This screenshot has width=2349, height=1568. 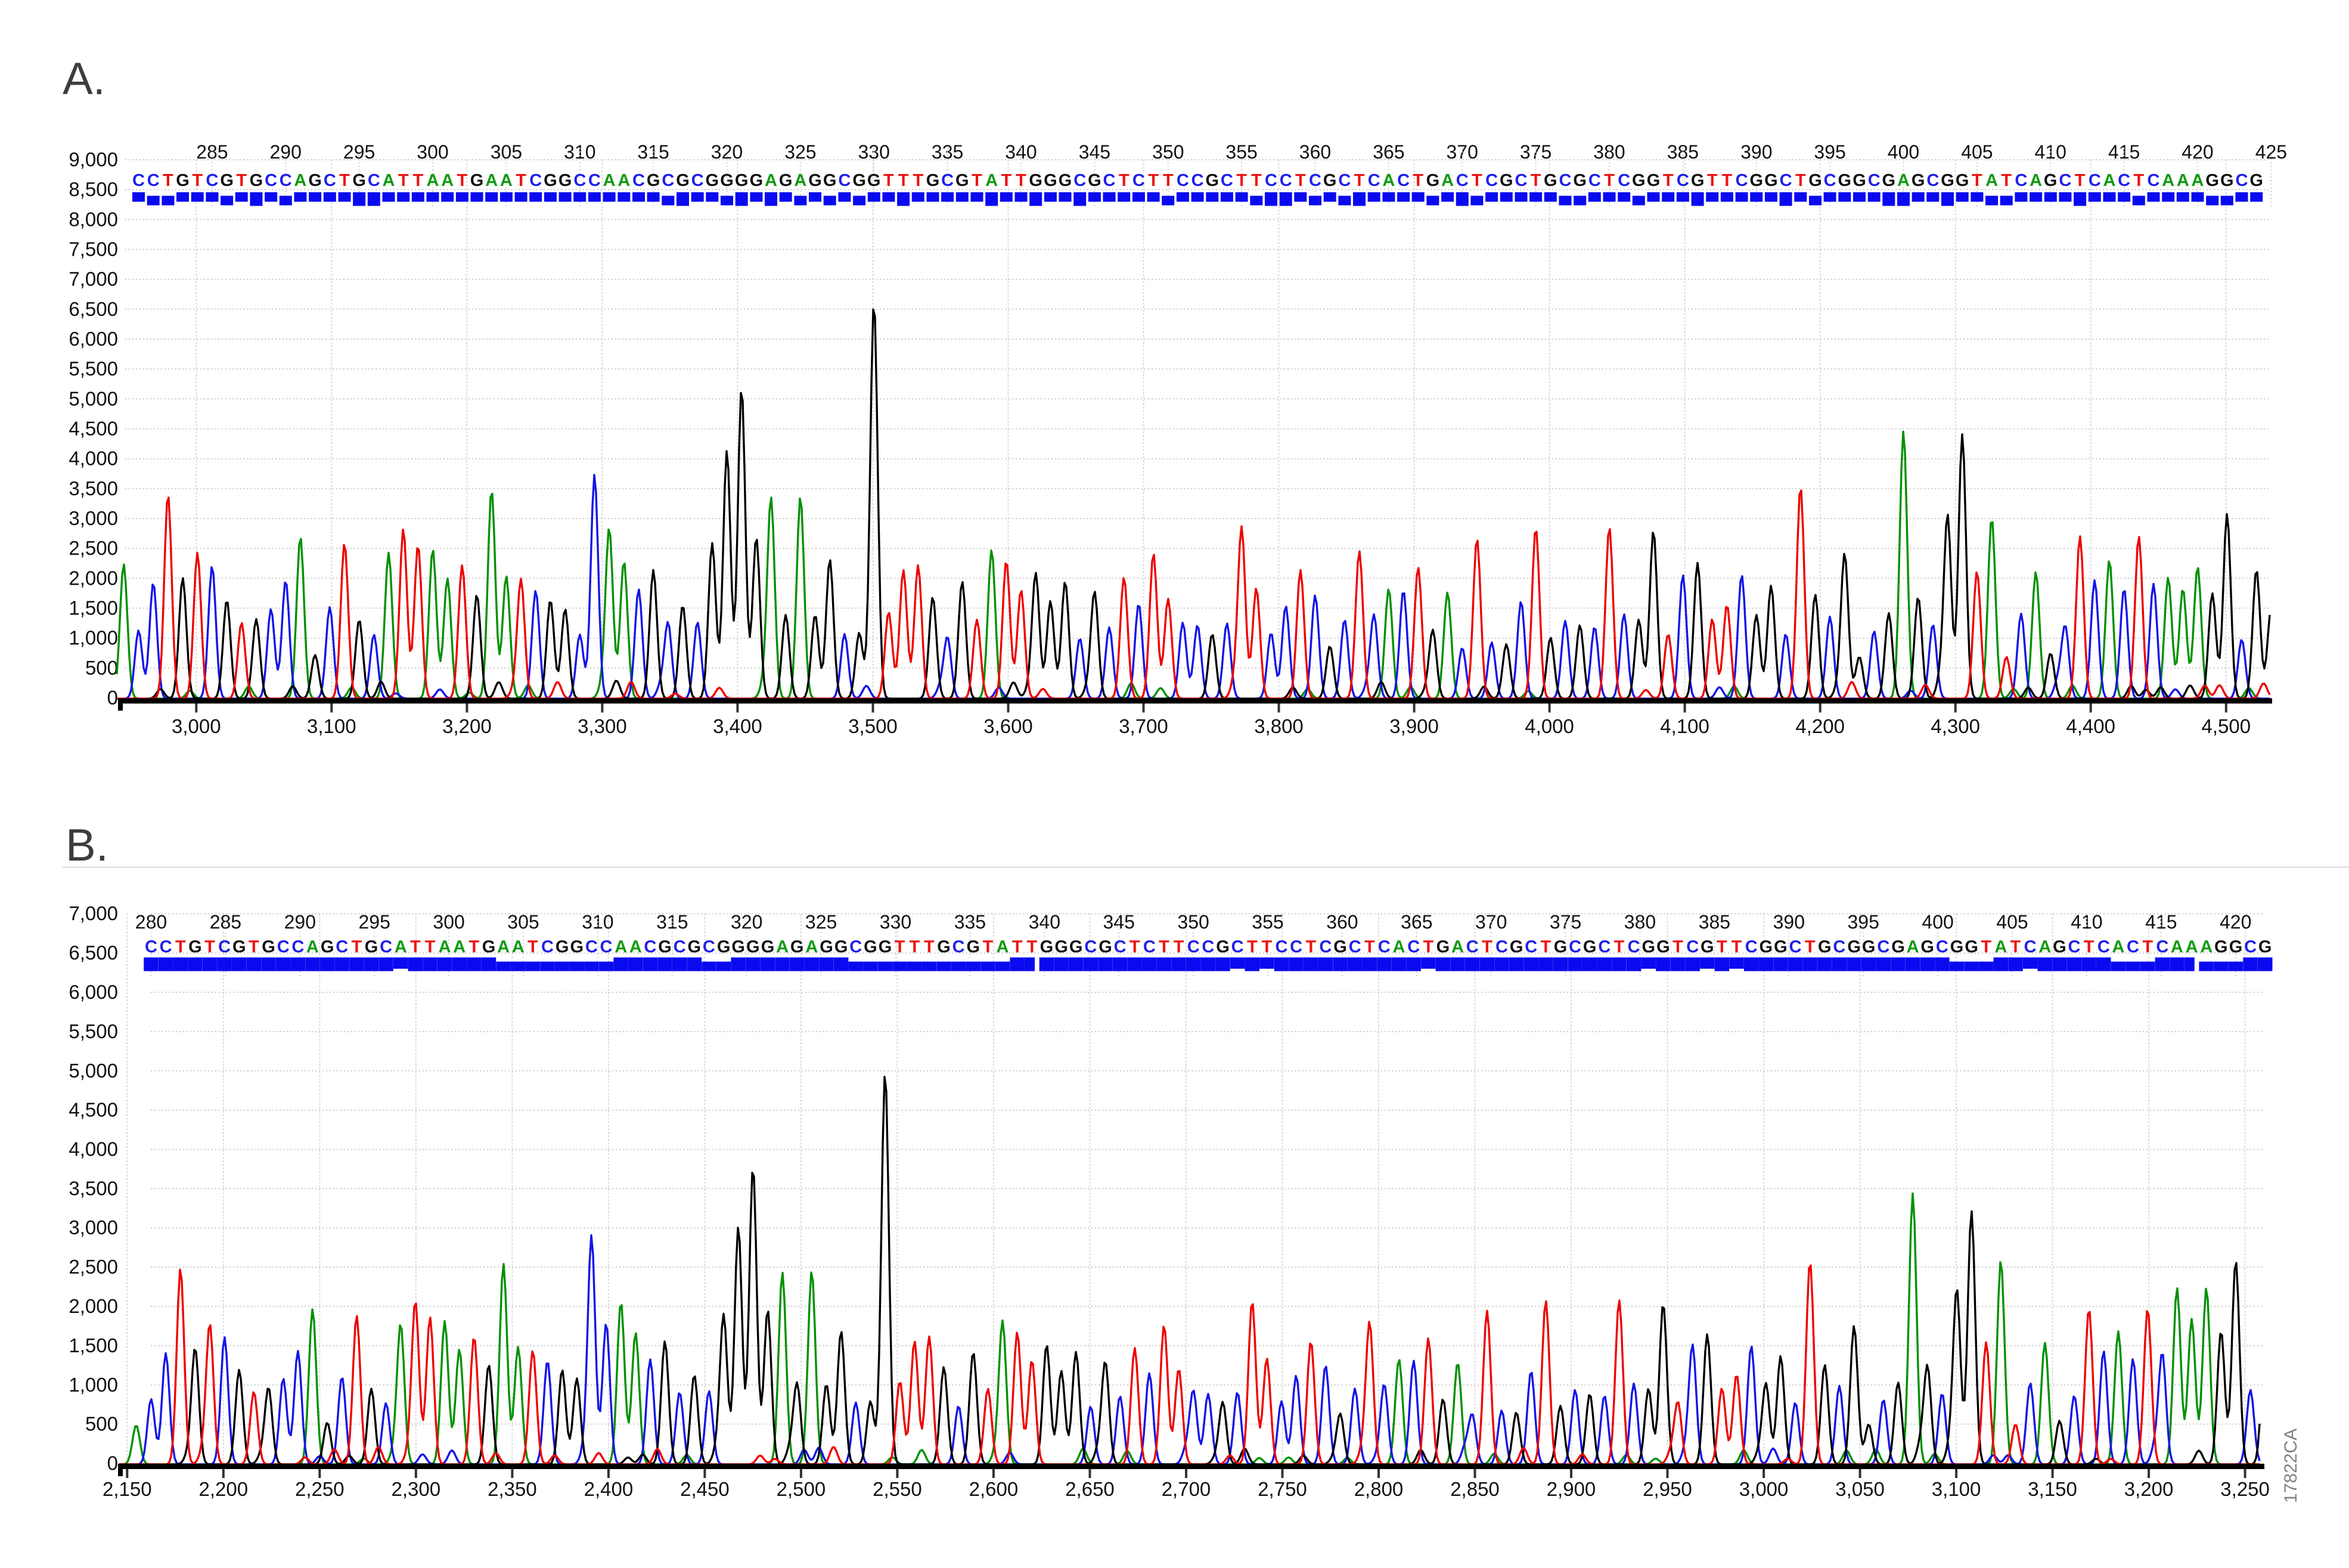 What do you see at coordinates (224, 1489) in the screenshot?
I see `svg-text: 2,200` at bounding box center [224, 1489].